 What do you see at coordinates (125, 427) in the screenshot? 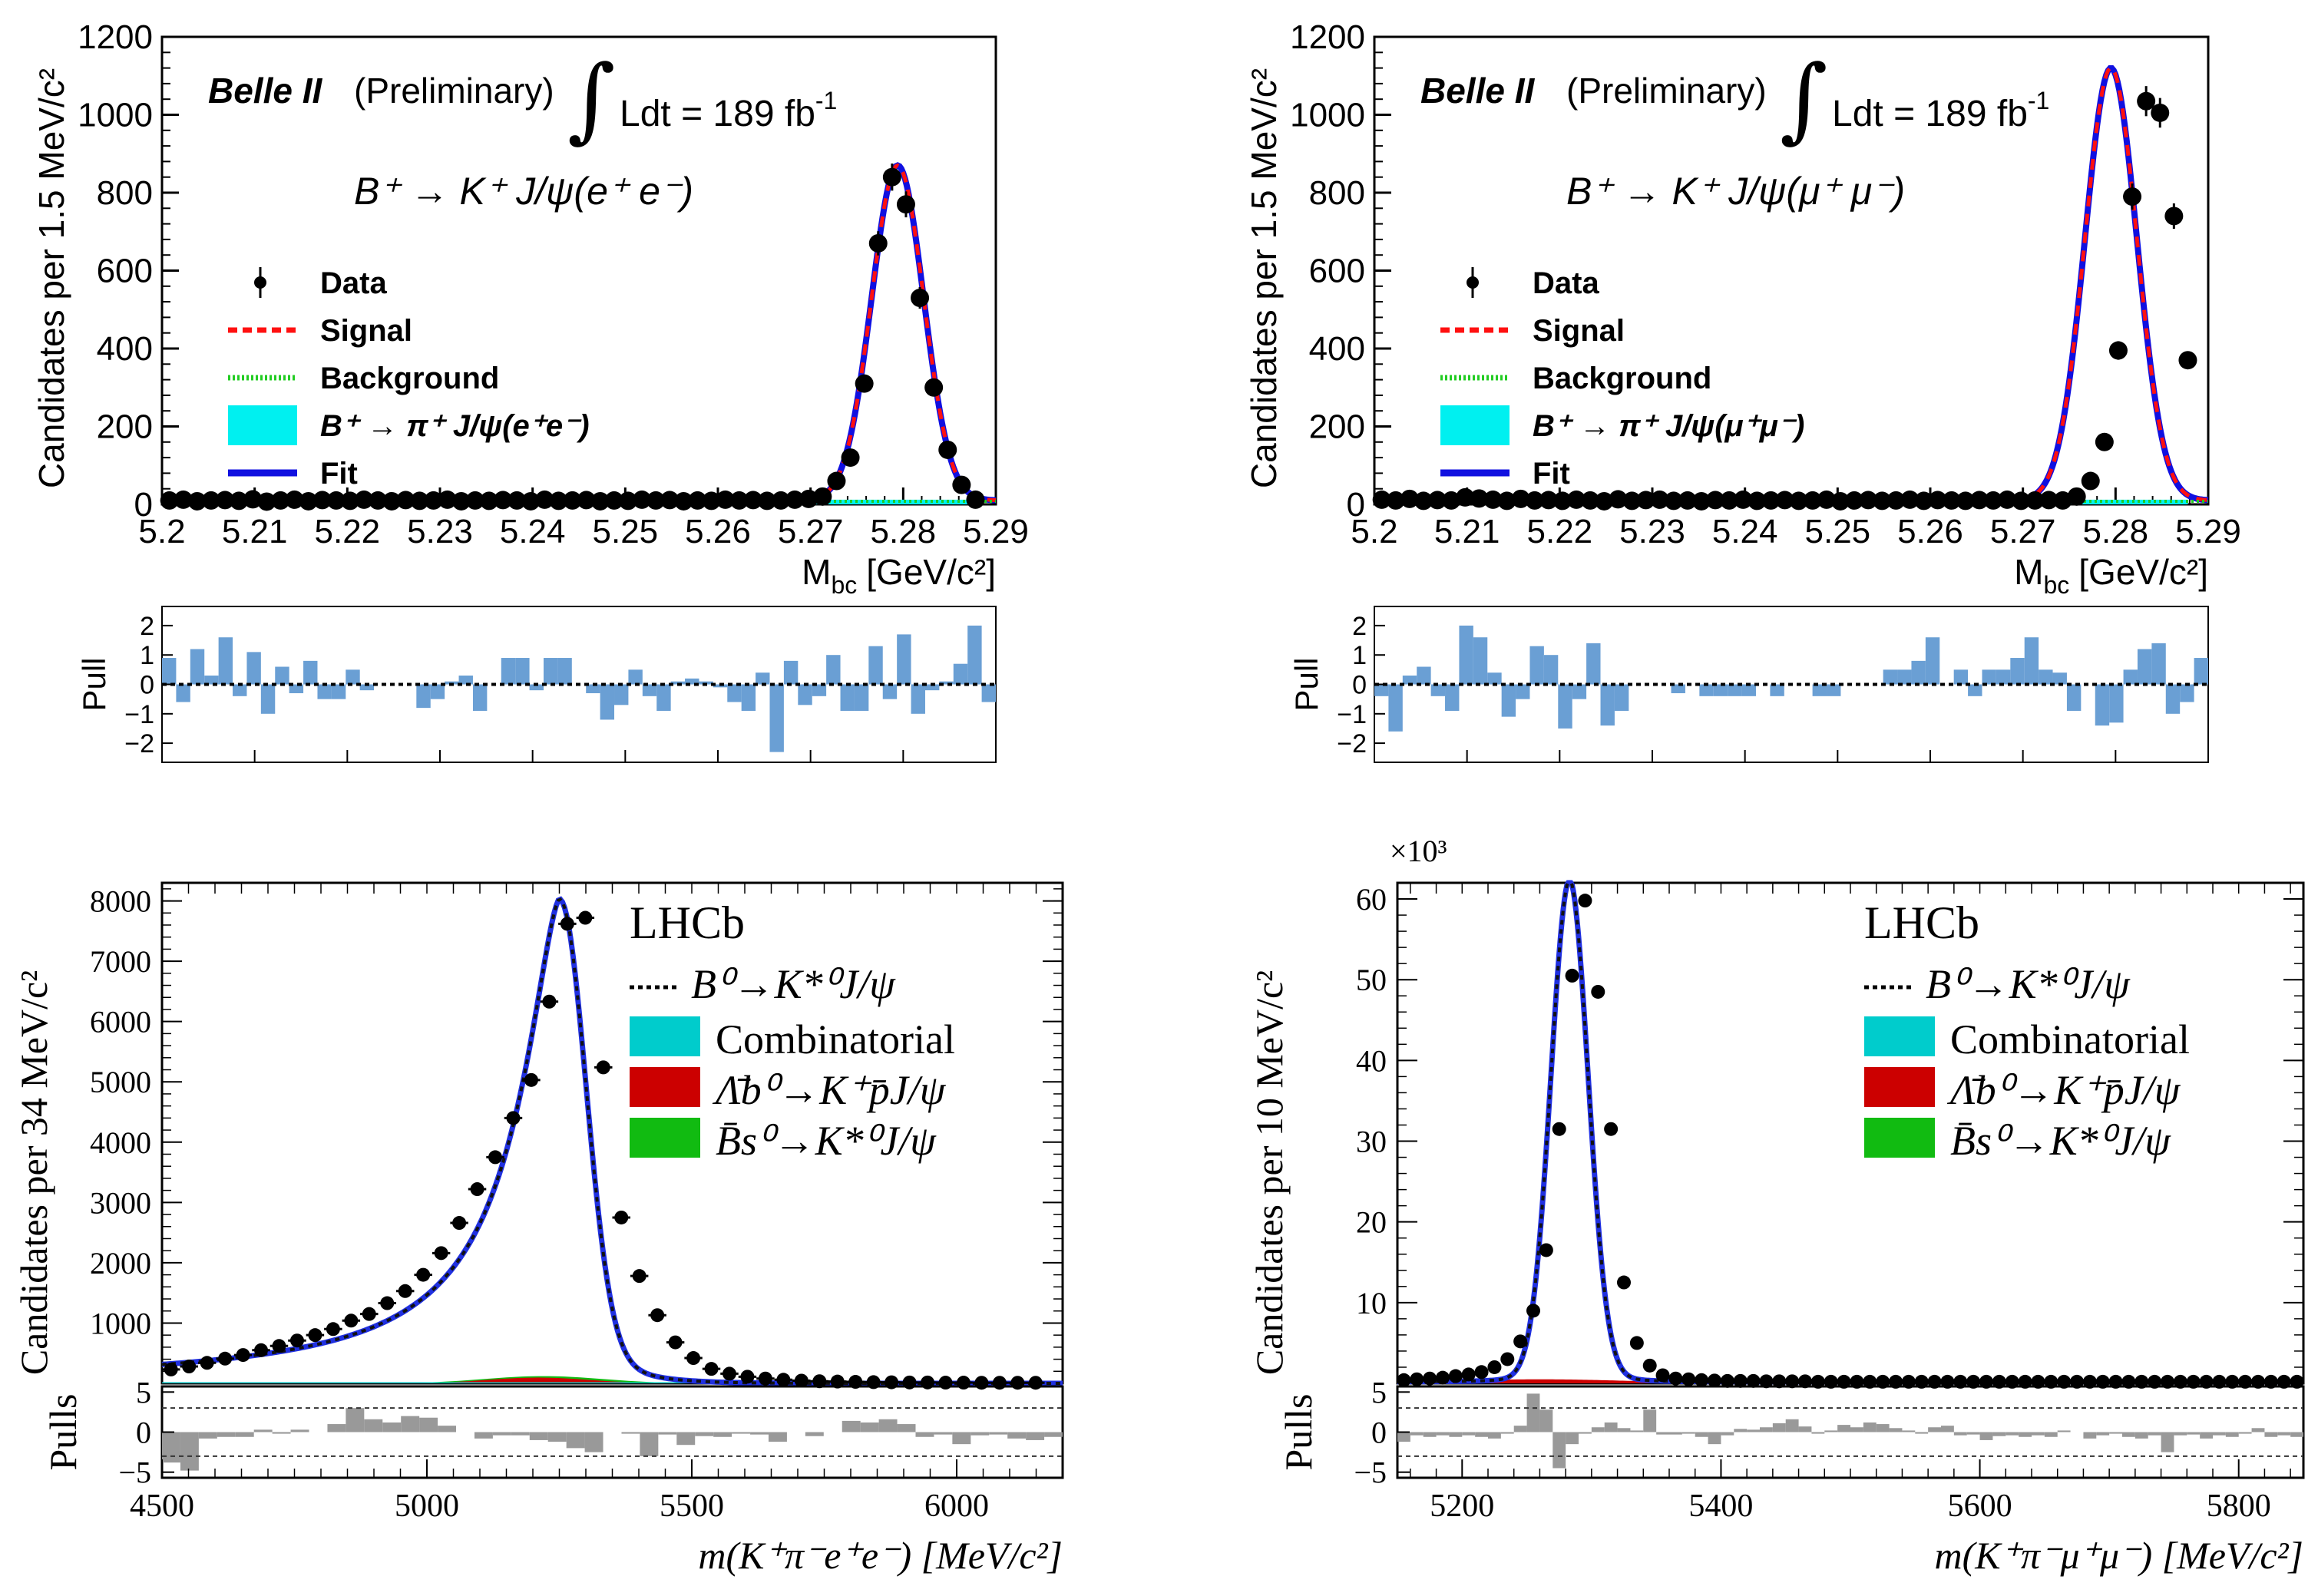
I see `y-tick-label: 200` at bounding box center [125, 427].